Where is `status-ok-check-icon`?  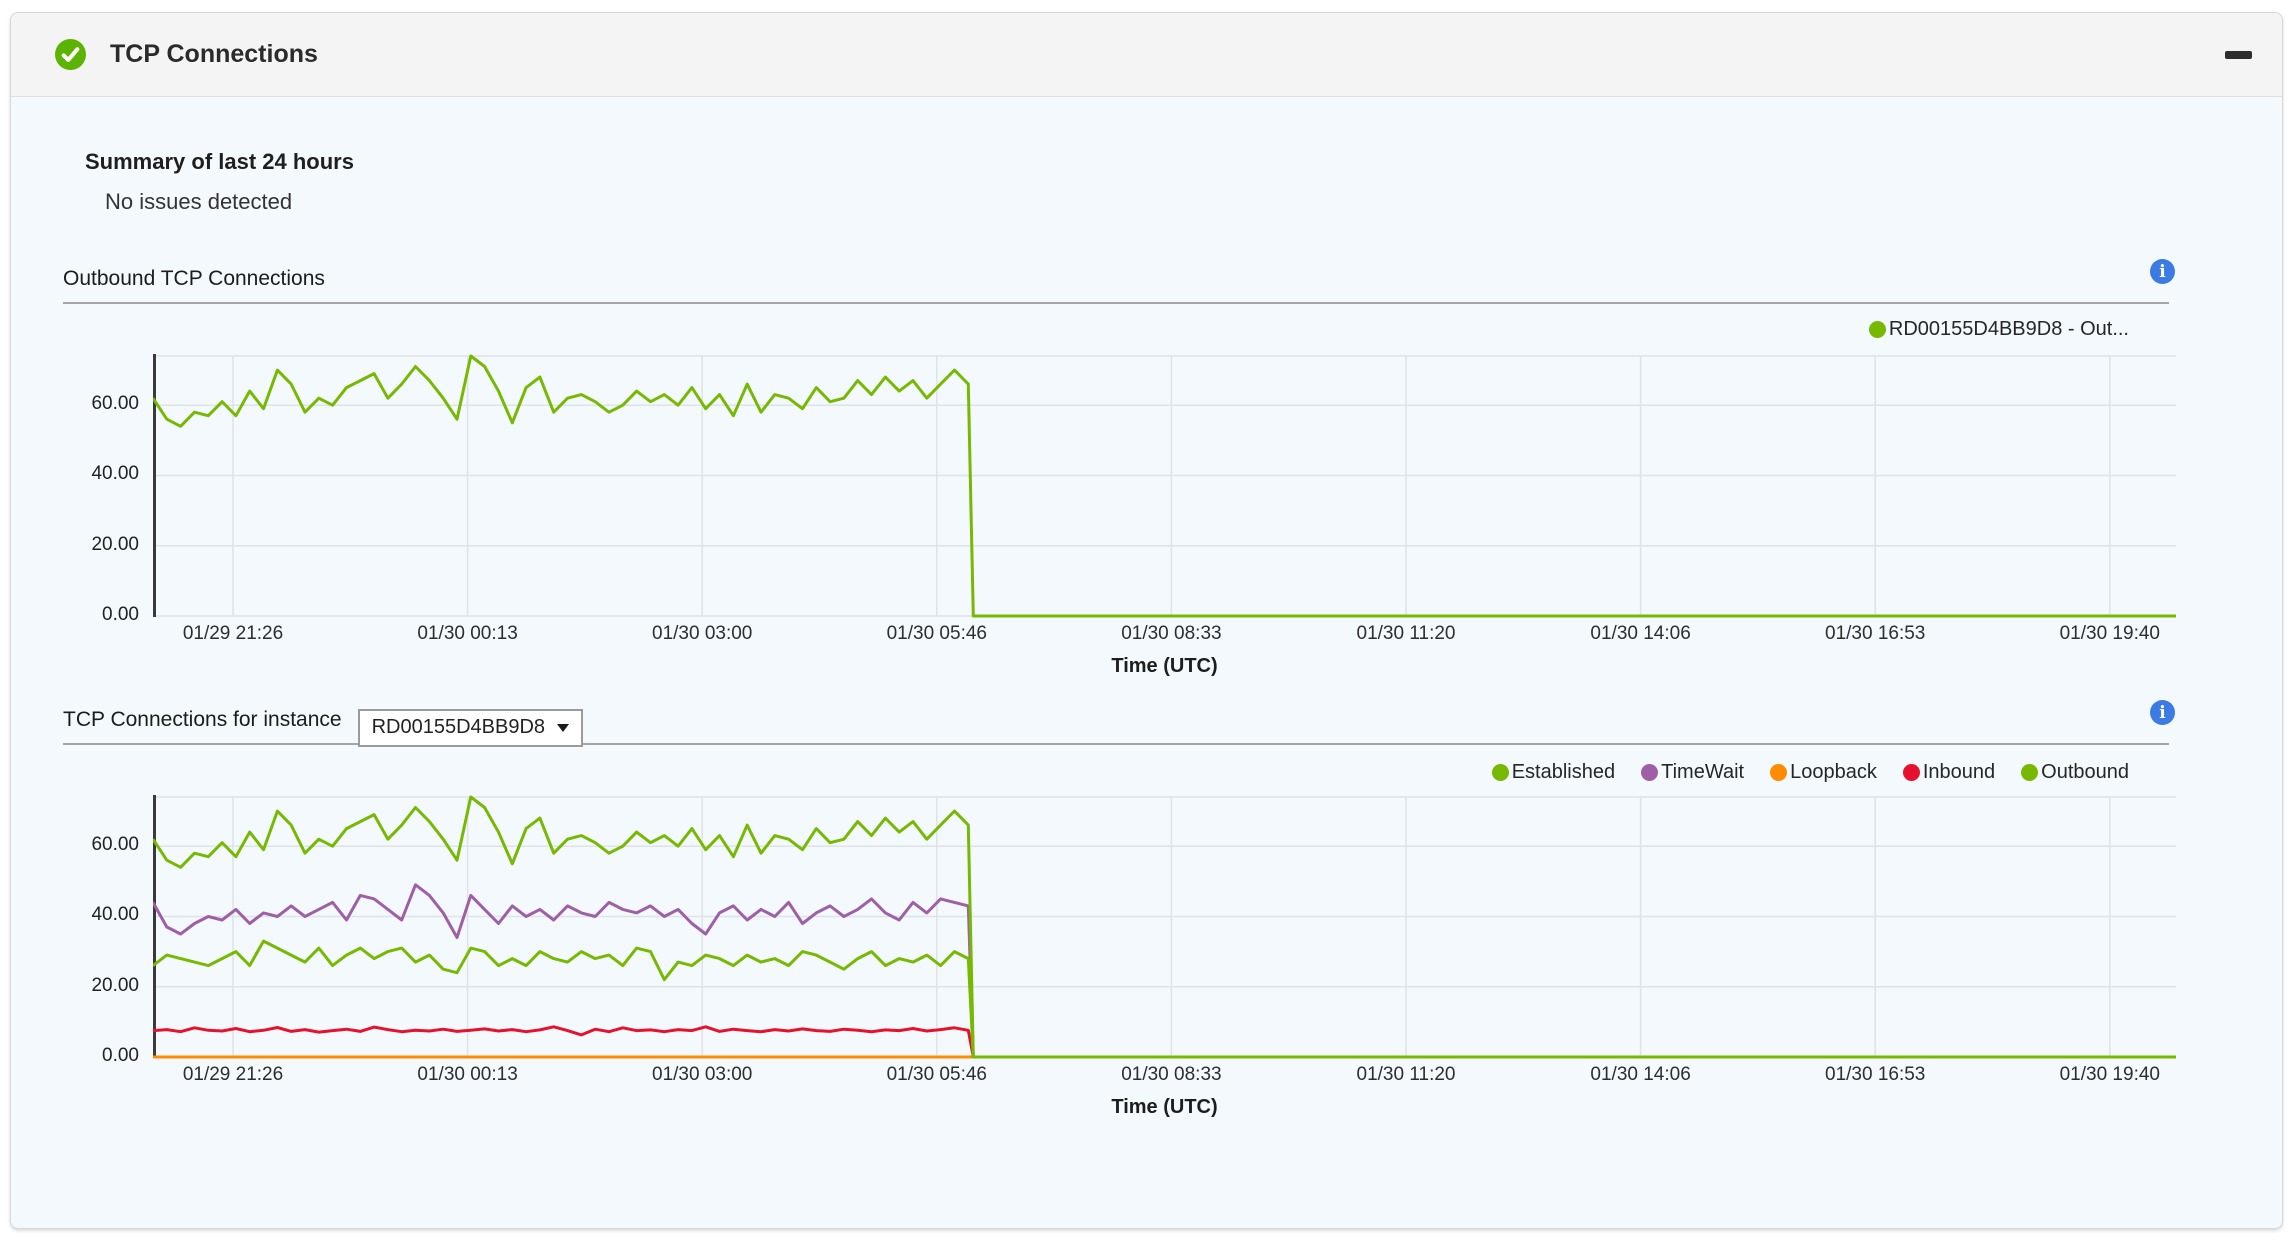
status-ok-check-icon is located at coordinates (70, 54).